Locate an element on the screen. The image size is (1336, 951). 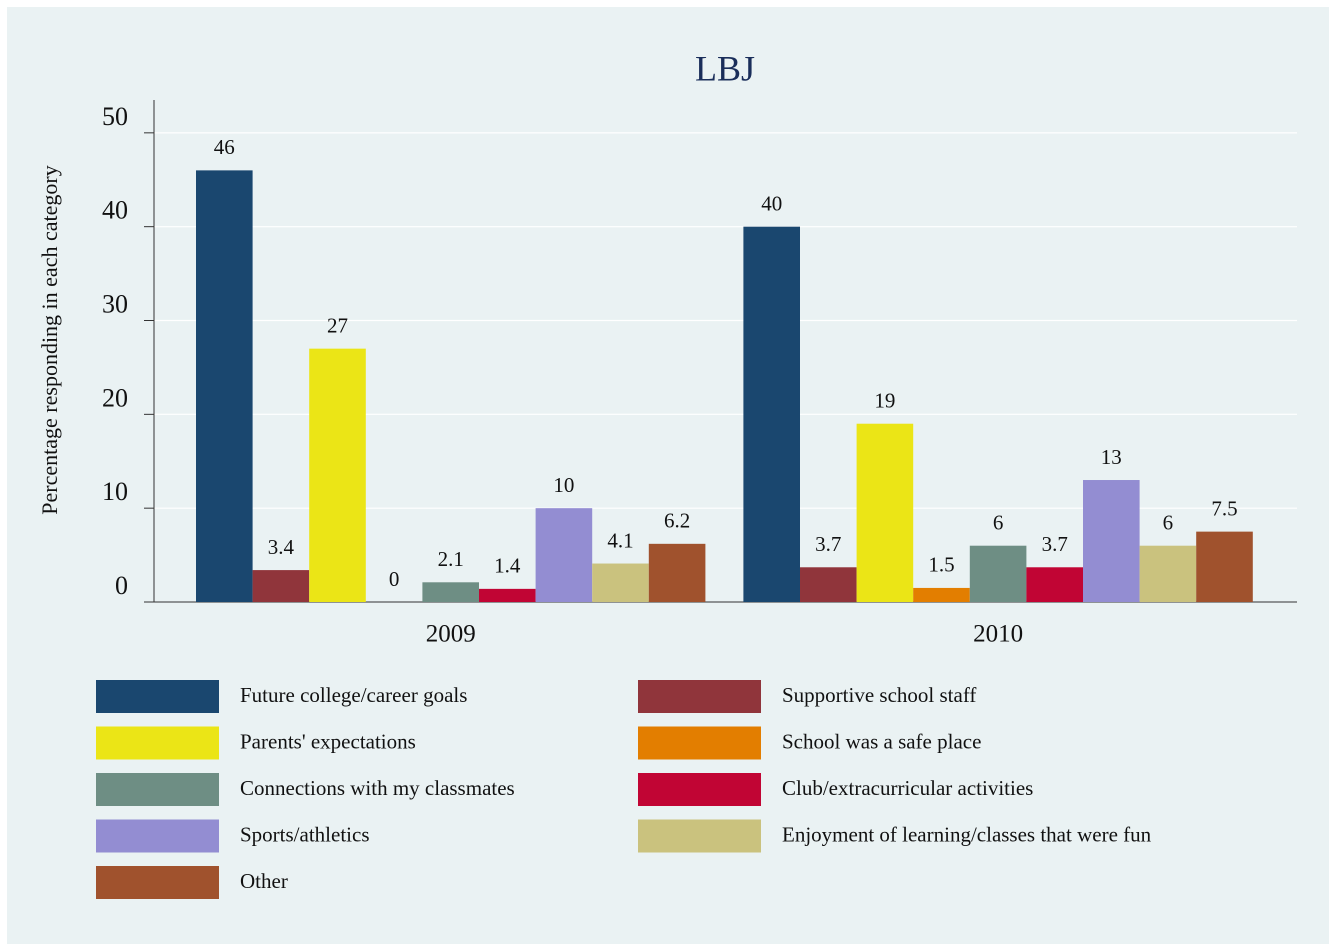
y-tick-label: 50 is located at coordinates (115, 116).